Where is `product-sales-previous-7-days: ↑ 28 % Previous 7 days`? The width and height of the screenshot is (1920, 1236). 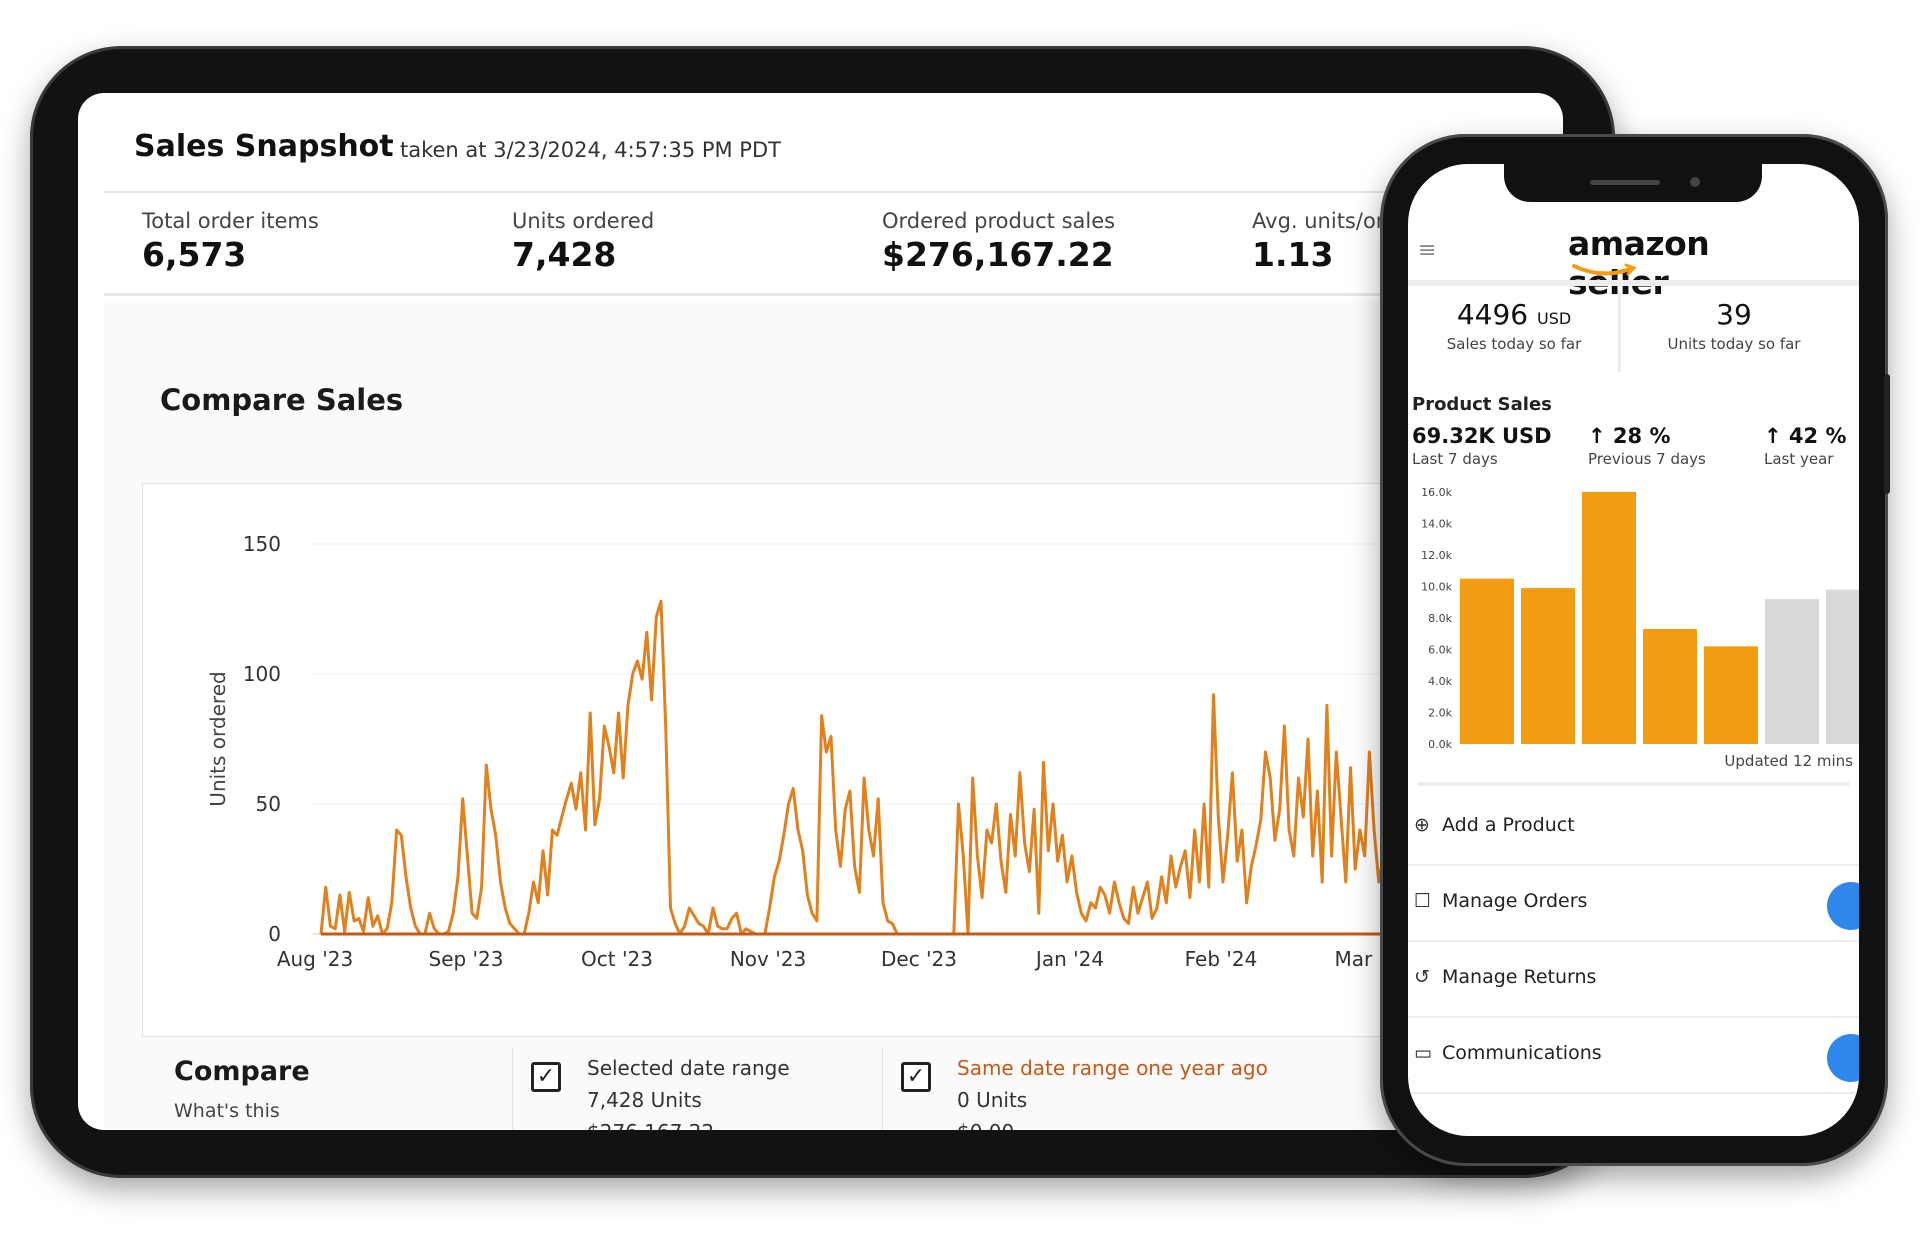 product-sales-previous-7-days: ↑ 28 % Previous 7 days is located at coordinates (1647, 446).